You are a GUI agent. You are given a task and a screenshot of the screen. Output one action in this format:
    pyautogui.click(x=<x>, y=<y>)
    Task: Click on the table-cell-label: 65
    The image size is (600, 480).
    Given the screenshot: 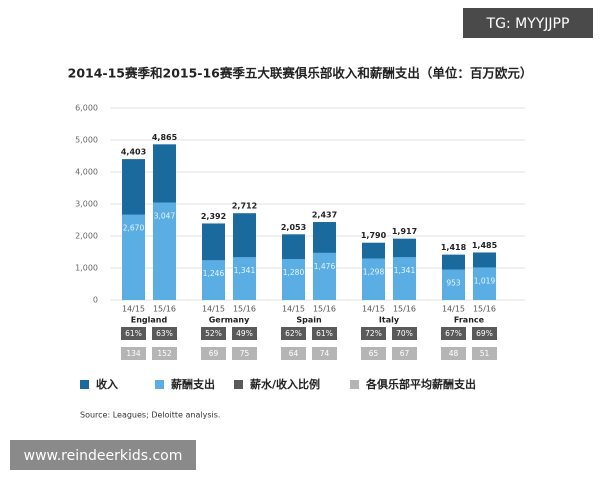 What is the action you would take?
    pyautogui.click(x=374, y=353)
    